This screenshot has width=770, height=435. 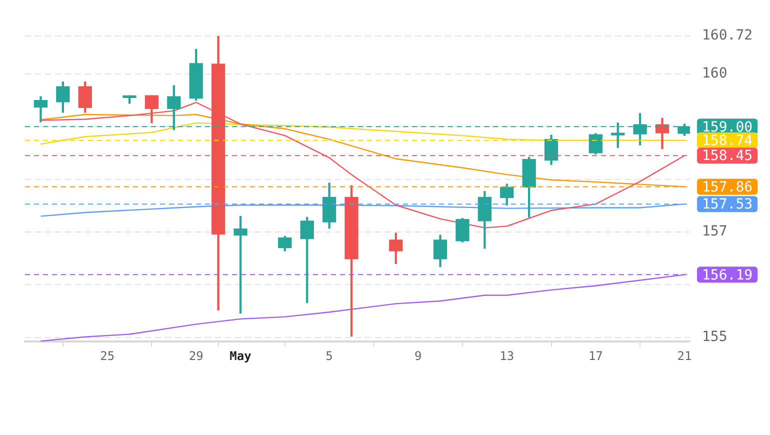 What do you see at coordinates (329, 355) in the screenshot?
I see `x-tick-label: 5` at bounding box center [329, 355].